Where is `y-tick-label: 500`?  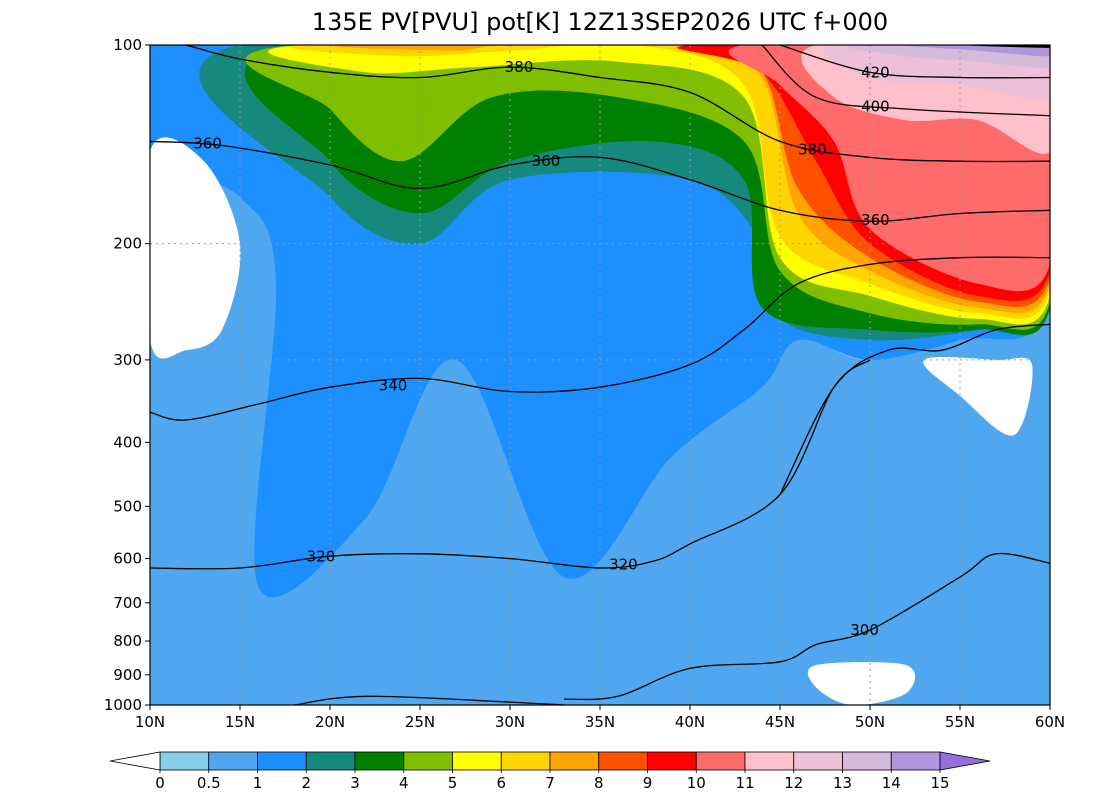
y-tick-label: 500 is located at coordinates (127, 506).